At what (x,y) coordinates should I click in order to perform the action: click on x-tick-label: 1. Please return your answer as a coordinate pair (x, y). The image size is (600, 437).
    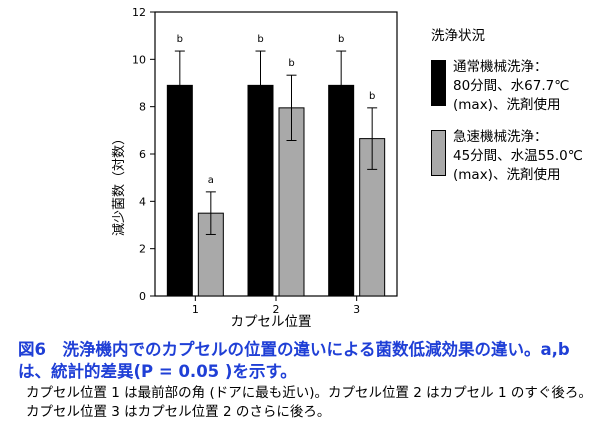
    Looking at the image, I should click on (195, 309).